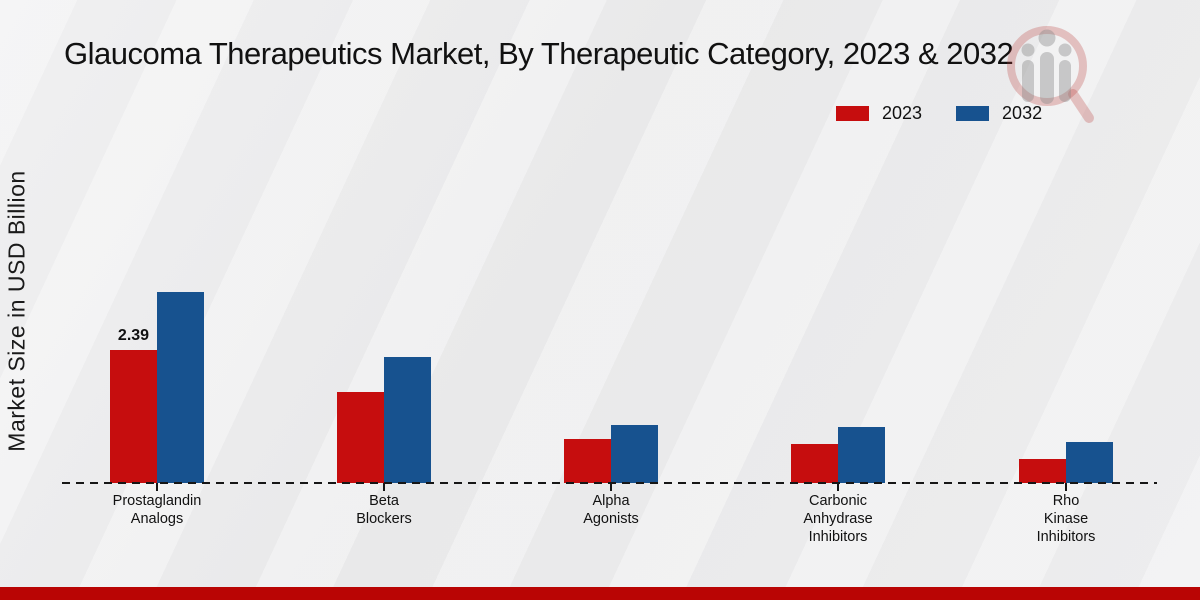  What do you see at coordinates (384, 510) in the screenshot?
I see `category-label-beta-blockers: Beta Blockers` at bounding box center [384, 510].